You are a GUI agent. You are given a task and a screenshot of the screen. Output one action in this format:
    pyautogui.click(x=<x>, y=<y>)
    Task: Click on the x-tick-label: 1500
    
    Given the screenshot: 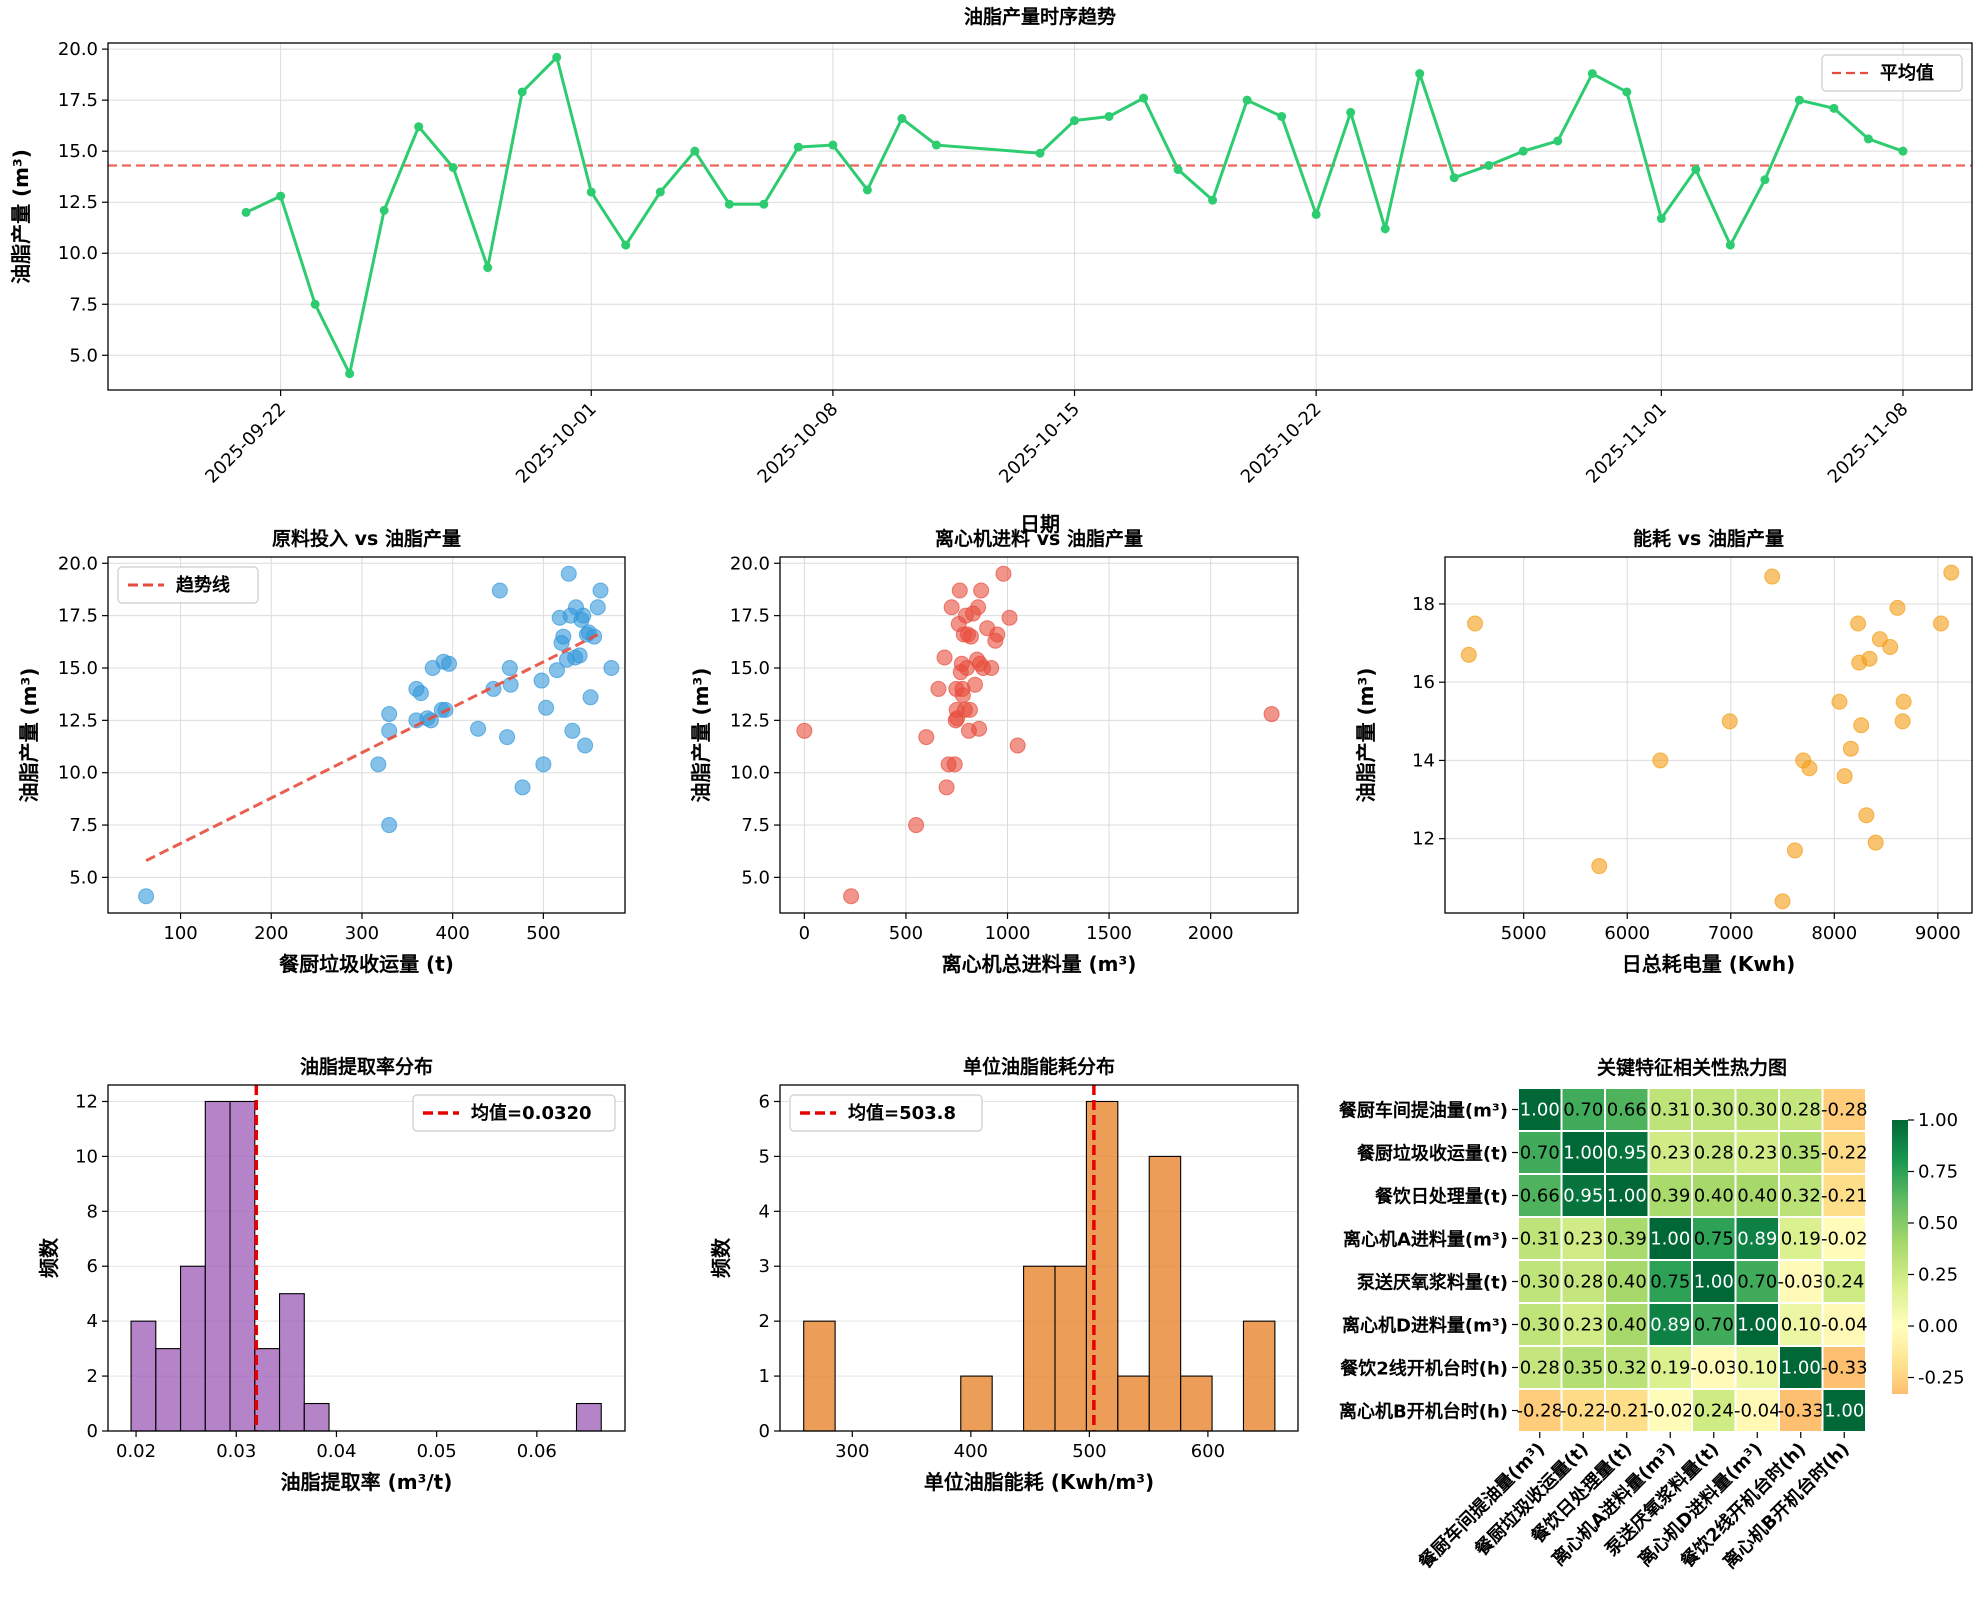 What is the action you would take?
    pyautogui.click(x=1109, y=933)
    